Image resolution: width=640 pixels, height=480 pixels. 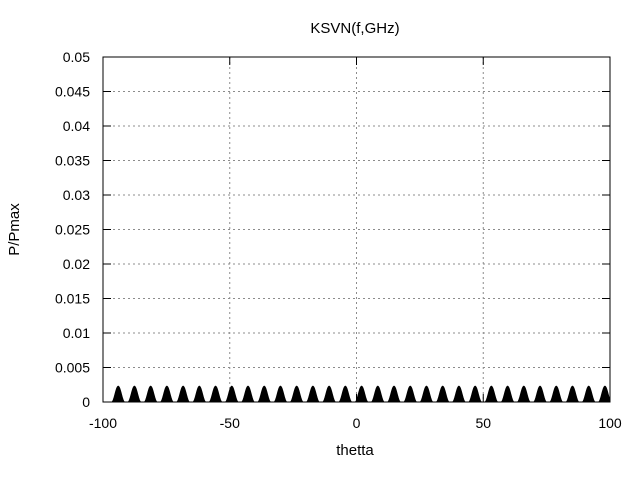 I want to click on y-tick-label: 0.05, so click(x=76, y=57).